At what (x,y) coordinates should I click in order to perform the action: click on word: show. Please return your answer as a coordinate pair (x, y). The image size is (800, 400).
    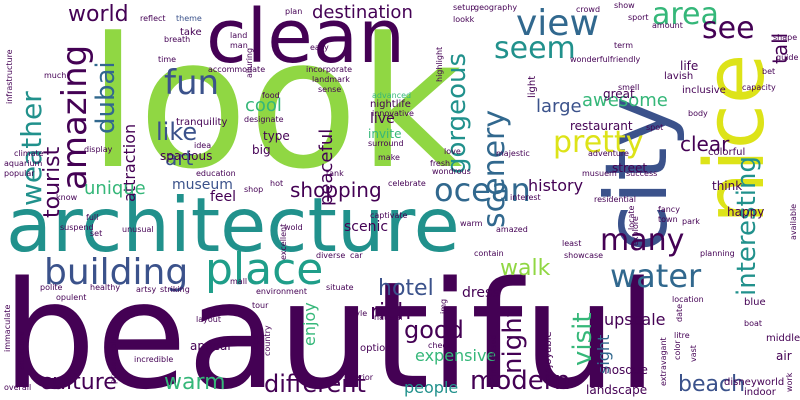
    Looking at the image, I should click on (624, 5).